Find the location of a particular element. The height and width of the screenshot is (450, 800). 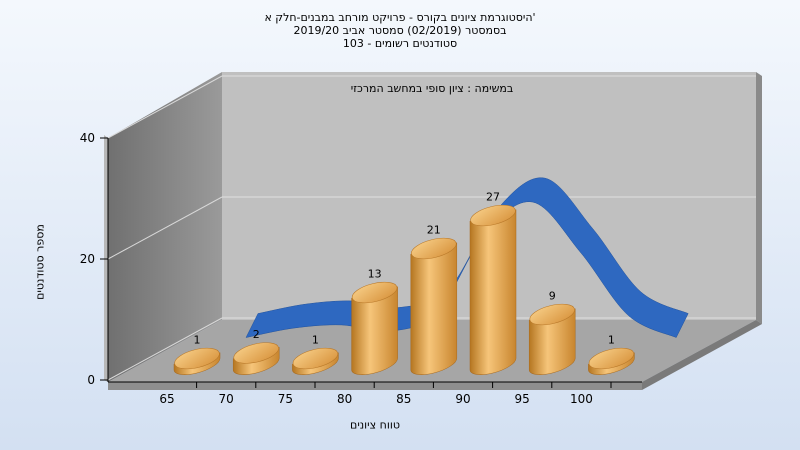

x-tick-label: 100 is located at coordinates (581, 399).